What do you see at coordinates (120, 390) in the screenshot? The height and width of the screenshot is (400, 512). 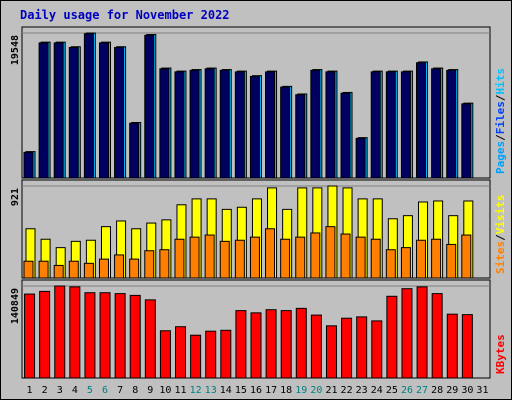 I see `day-label-7: 7` at bounding box center [120, 390].